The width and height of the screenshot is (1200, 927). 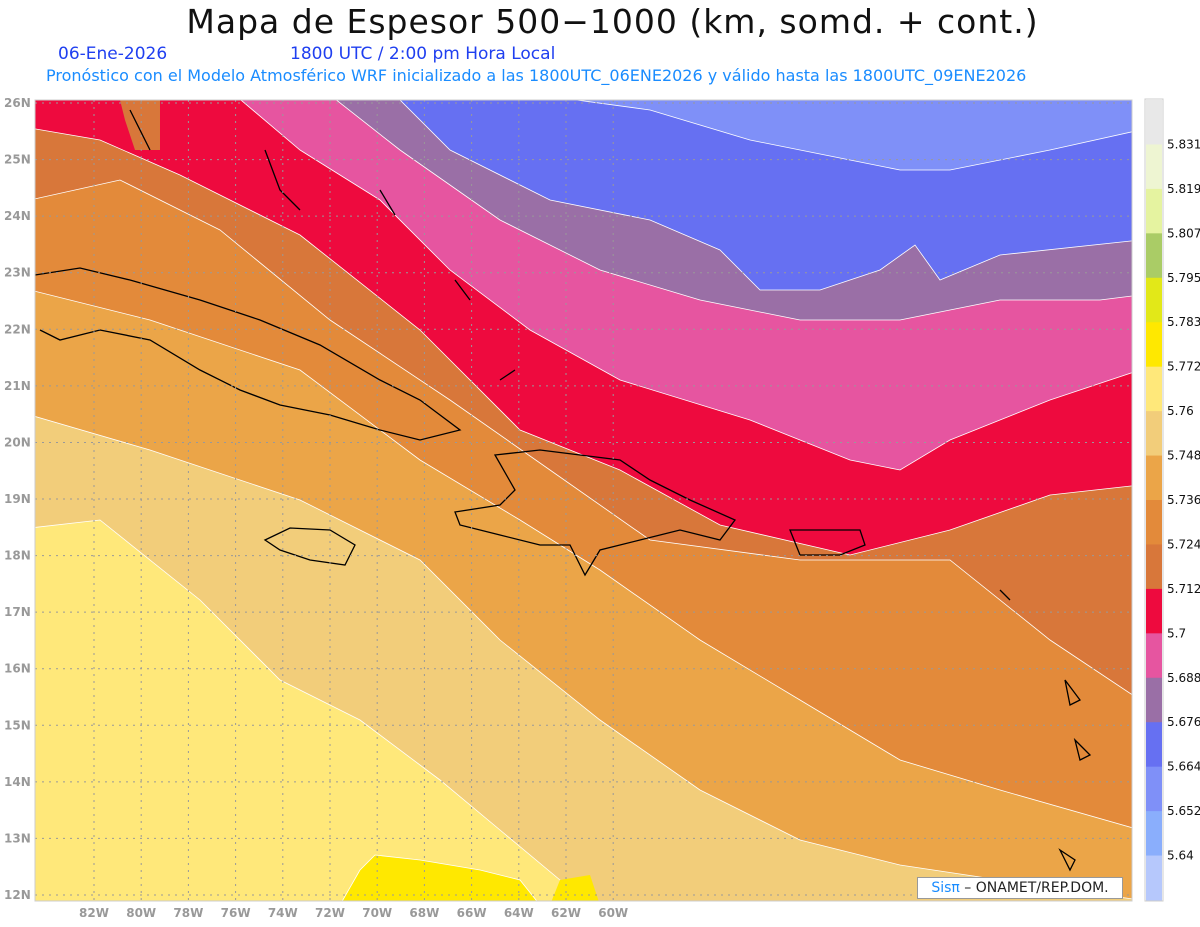 I want to click on colorbar-label: 5.783, so click(x=1183, y=322).